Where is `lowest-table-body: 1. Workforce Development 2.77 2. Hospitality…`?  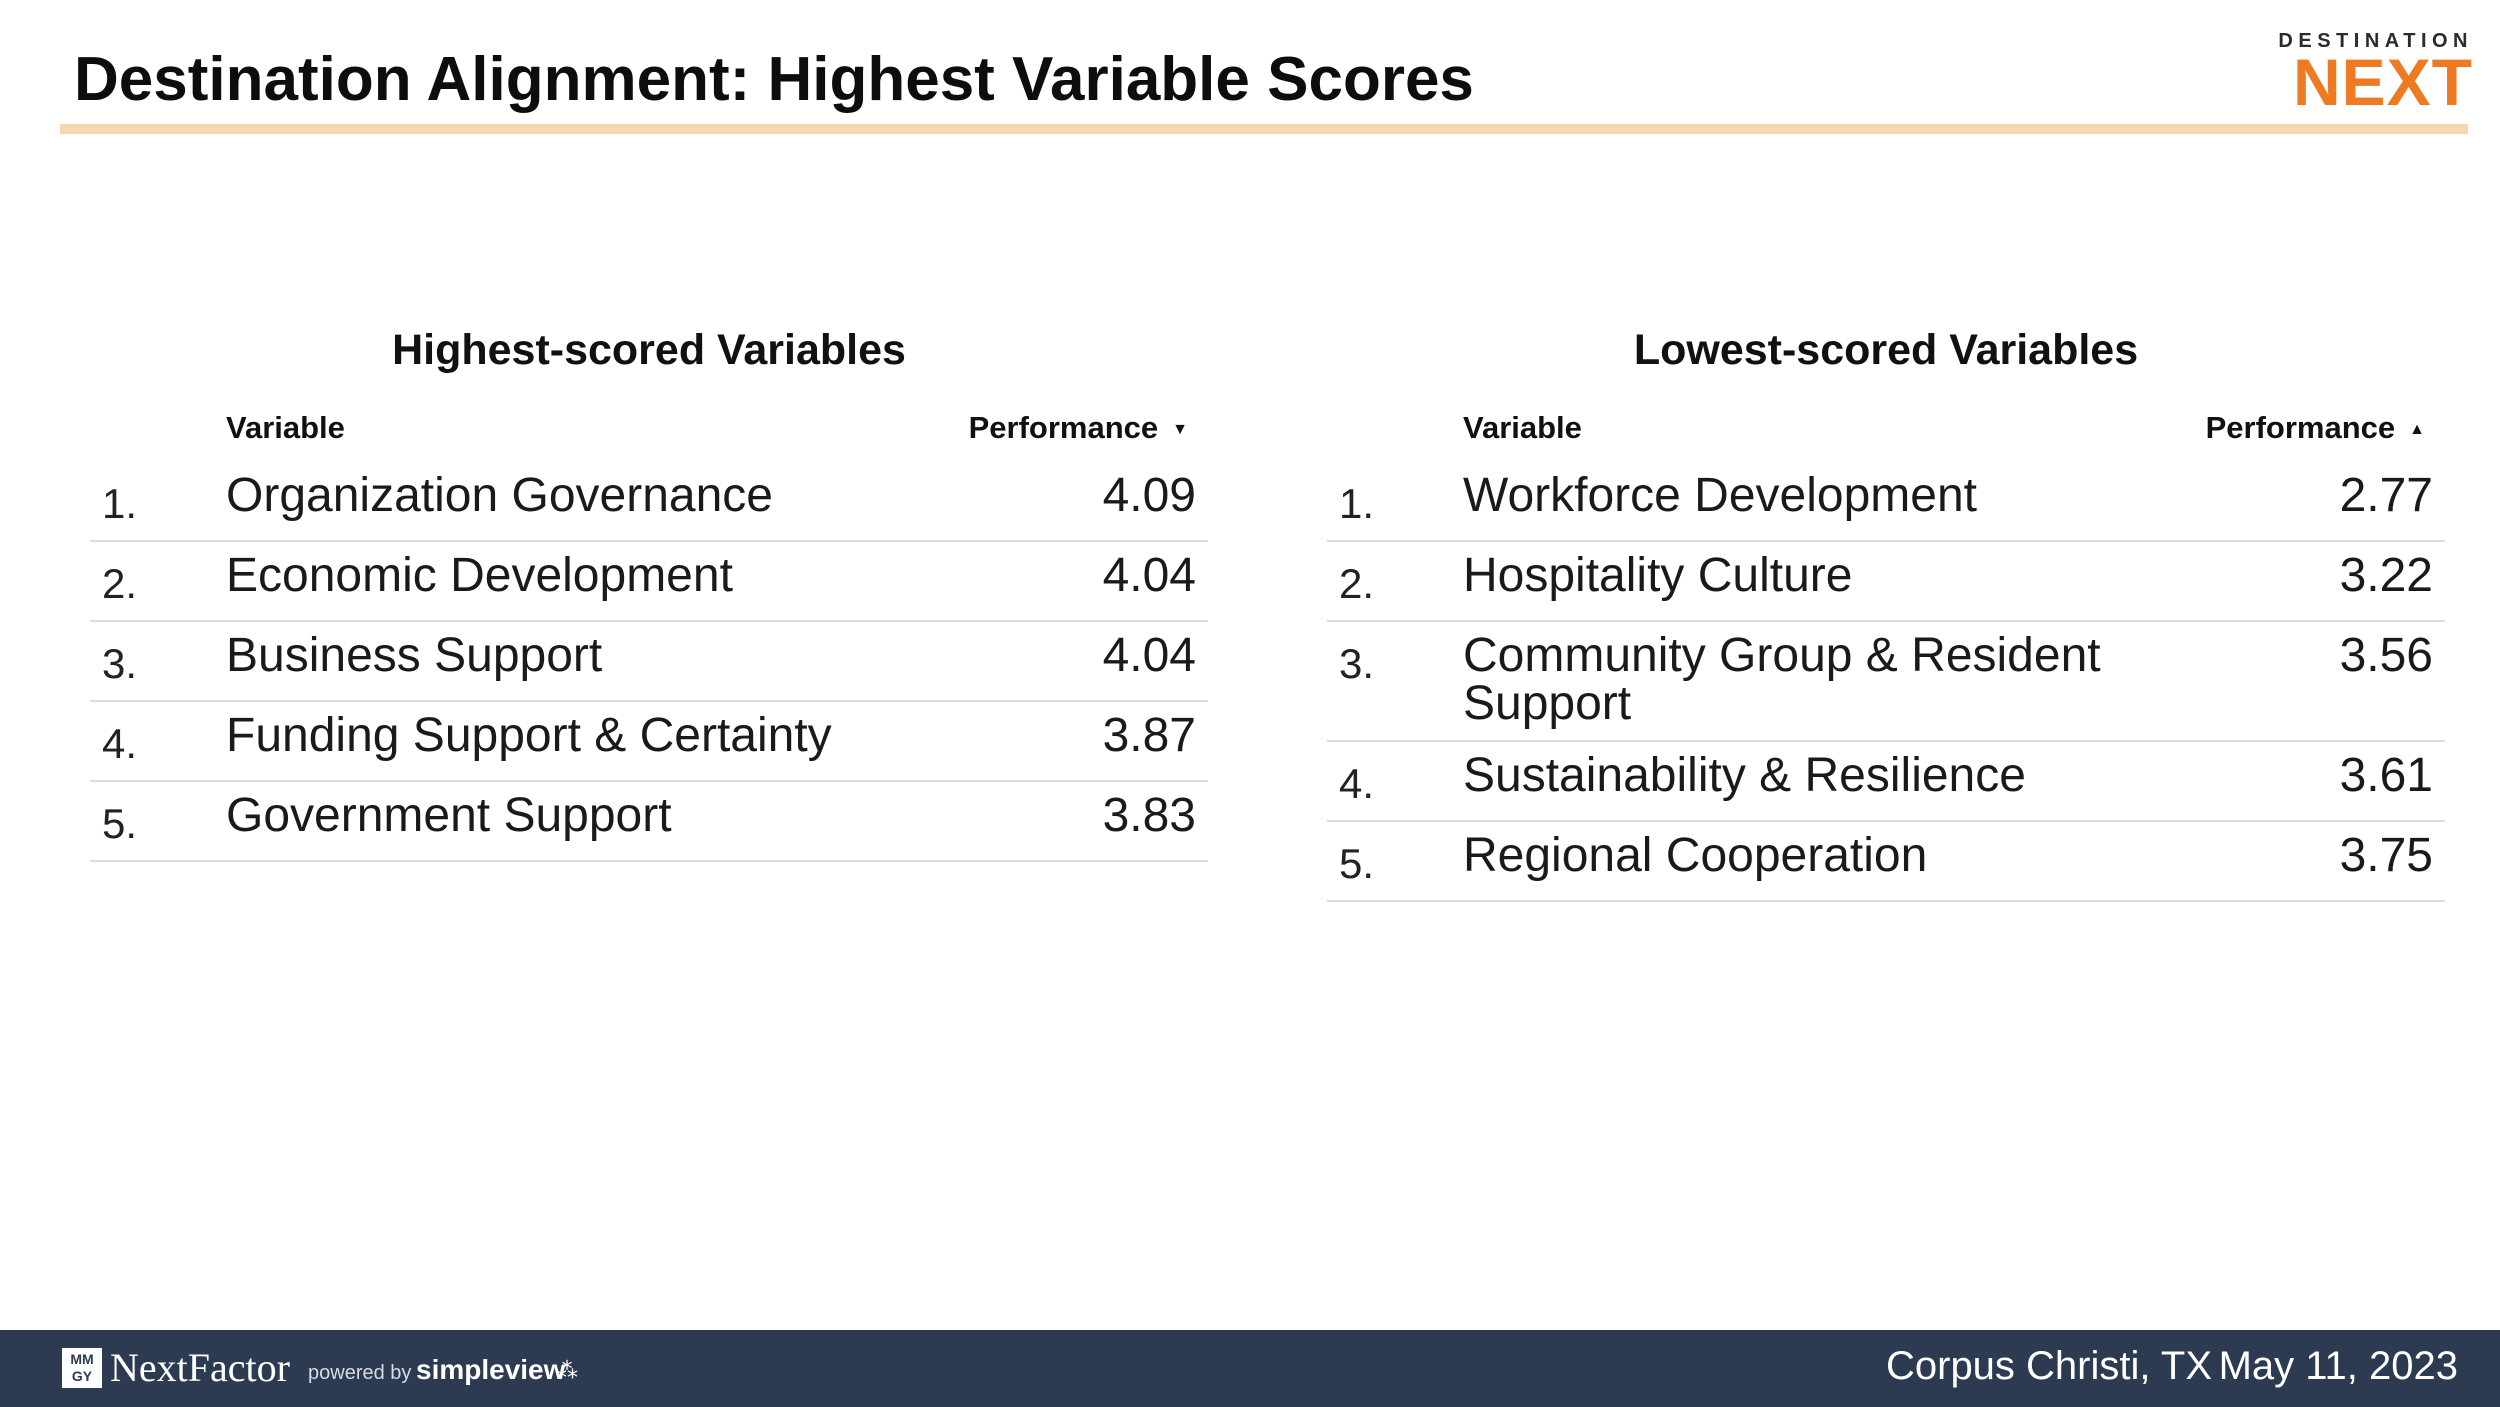 lowest-table-body: 1. Workforce Development 2.77 2. Hospitality… is located at coordinates (1886, 682).